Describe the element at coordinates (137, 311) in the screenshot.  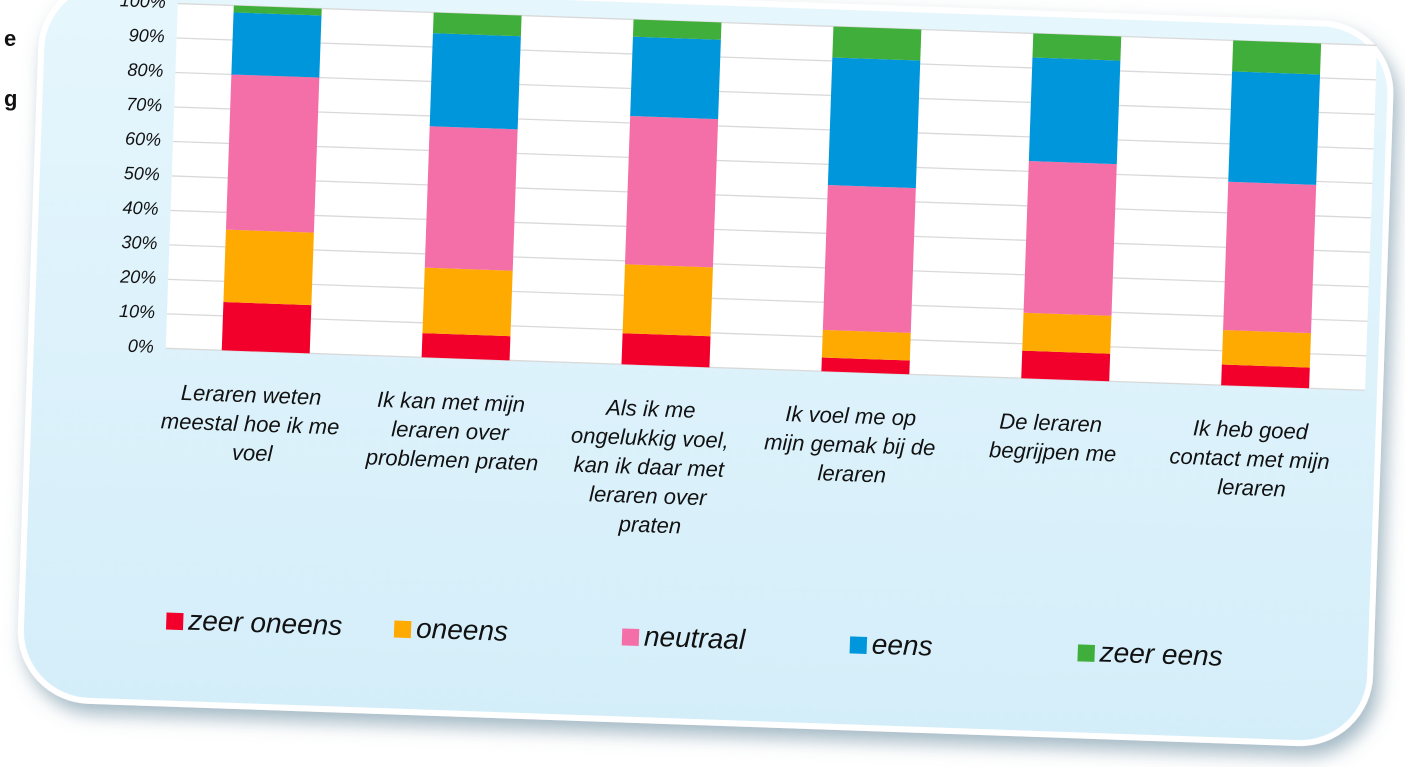
I see `y-tick-label: 10%` at that location.